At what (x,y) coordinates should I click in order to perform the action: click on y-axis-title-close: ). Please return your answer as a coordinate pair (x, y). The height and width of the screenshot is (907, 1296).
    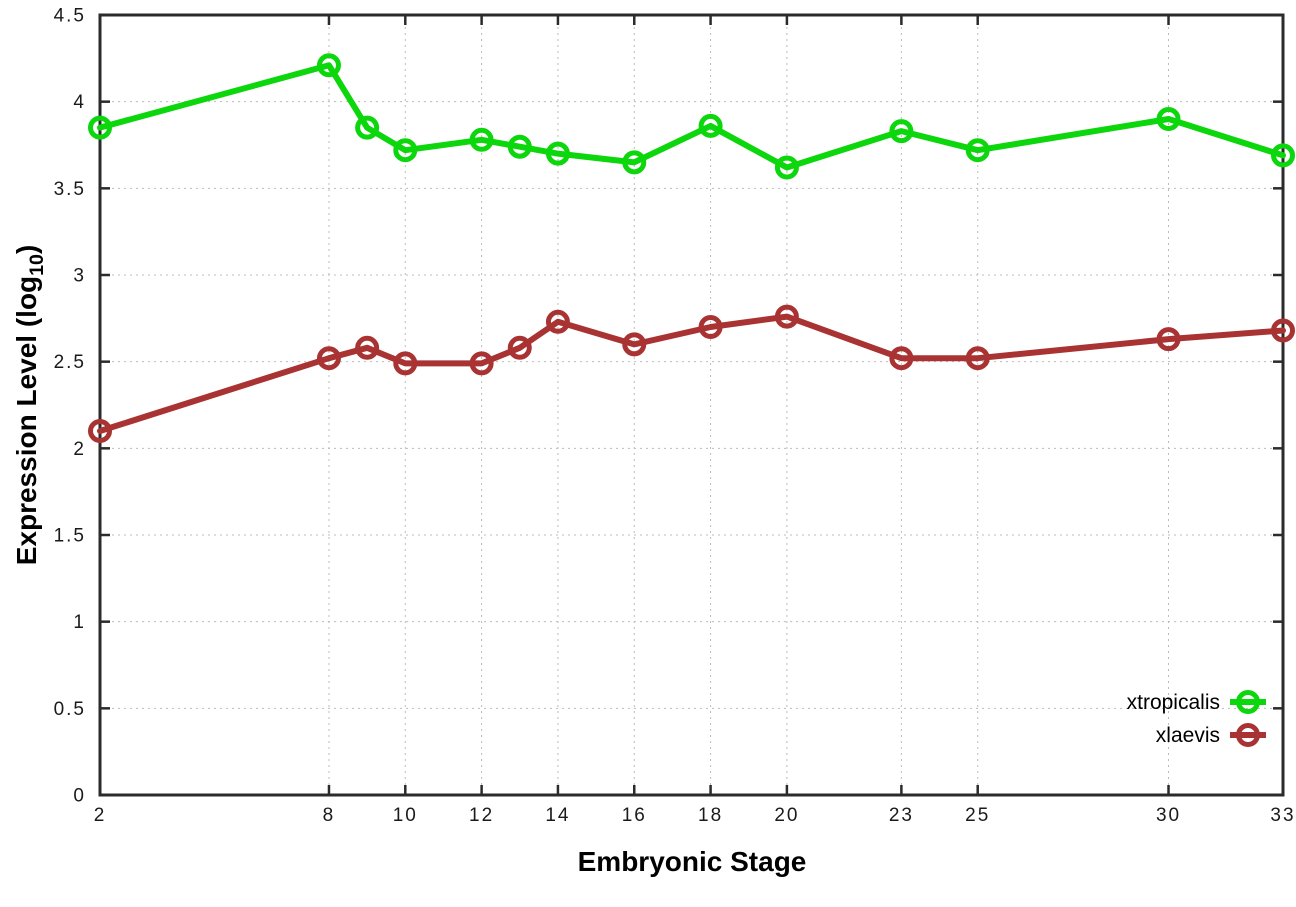
    Looking at the image, I should click on (27, 249).